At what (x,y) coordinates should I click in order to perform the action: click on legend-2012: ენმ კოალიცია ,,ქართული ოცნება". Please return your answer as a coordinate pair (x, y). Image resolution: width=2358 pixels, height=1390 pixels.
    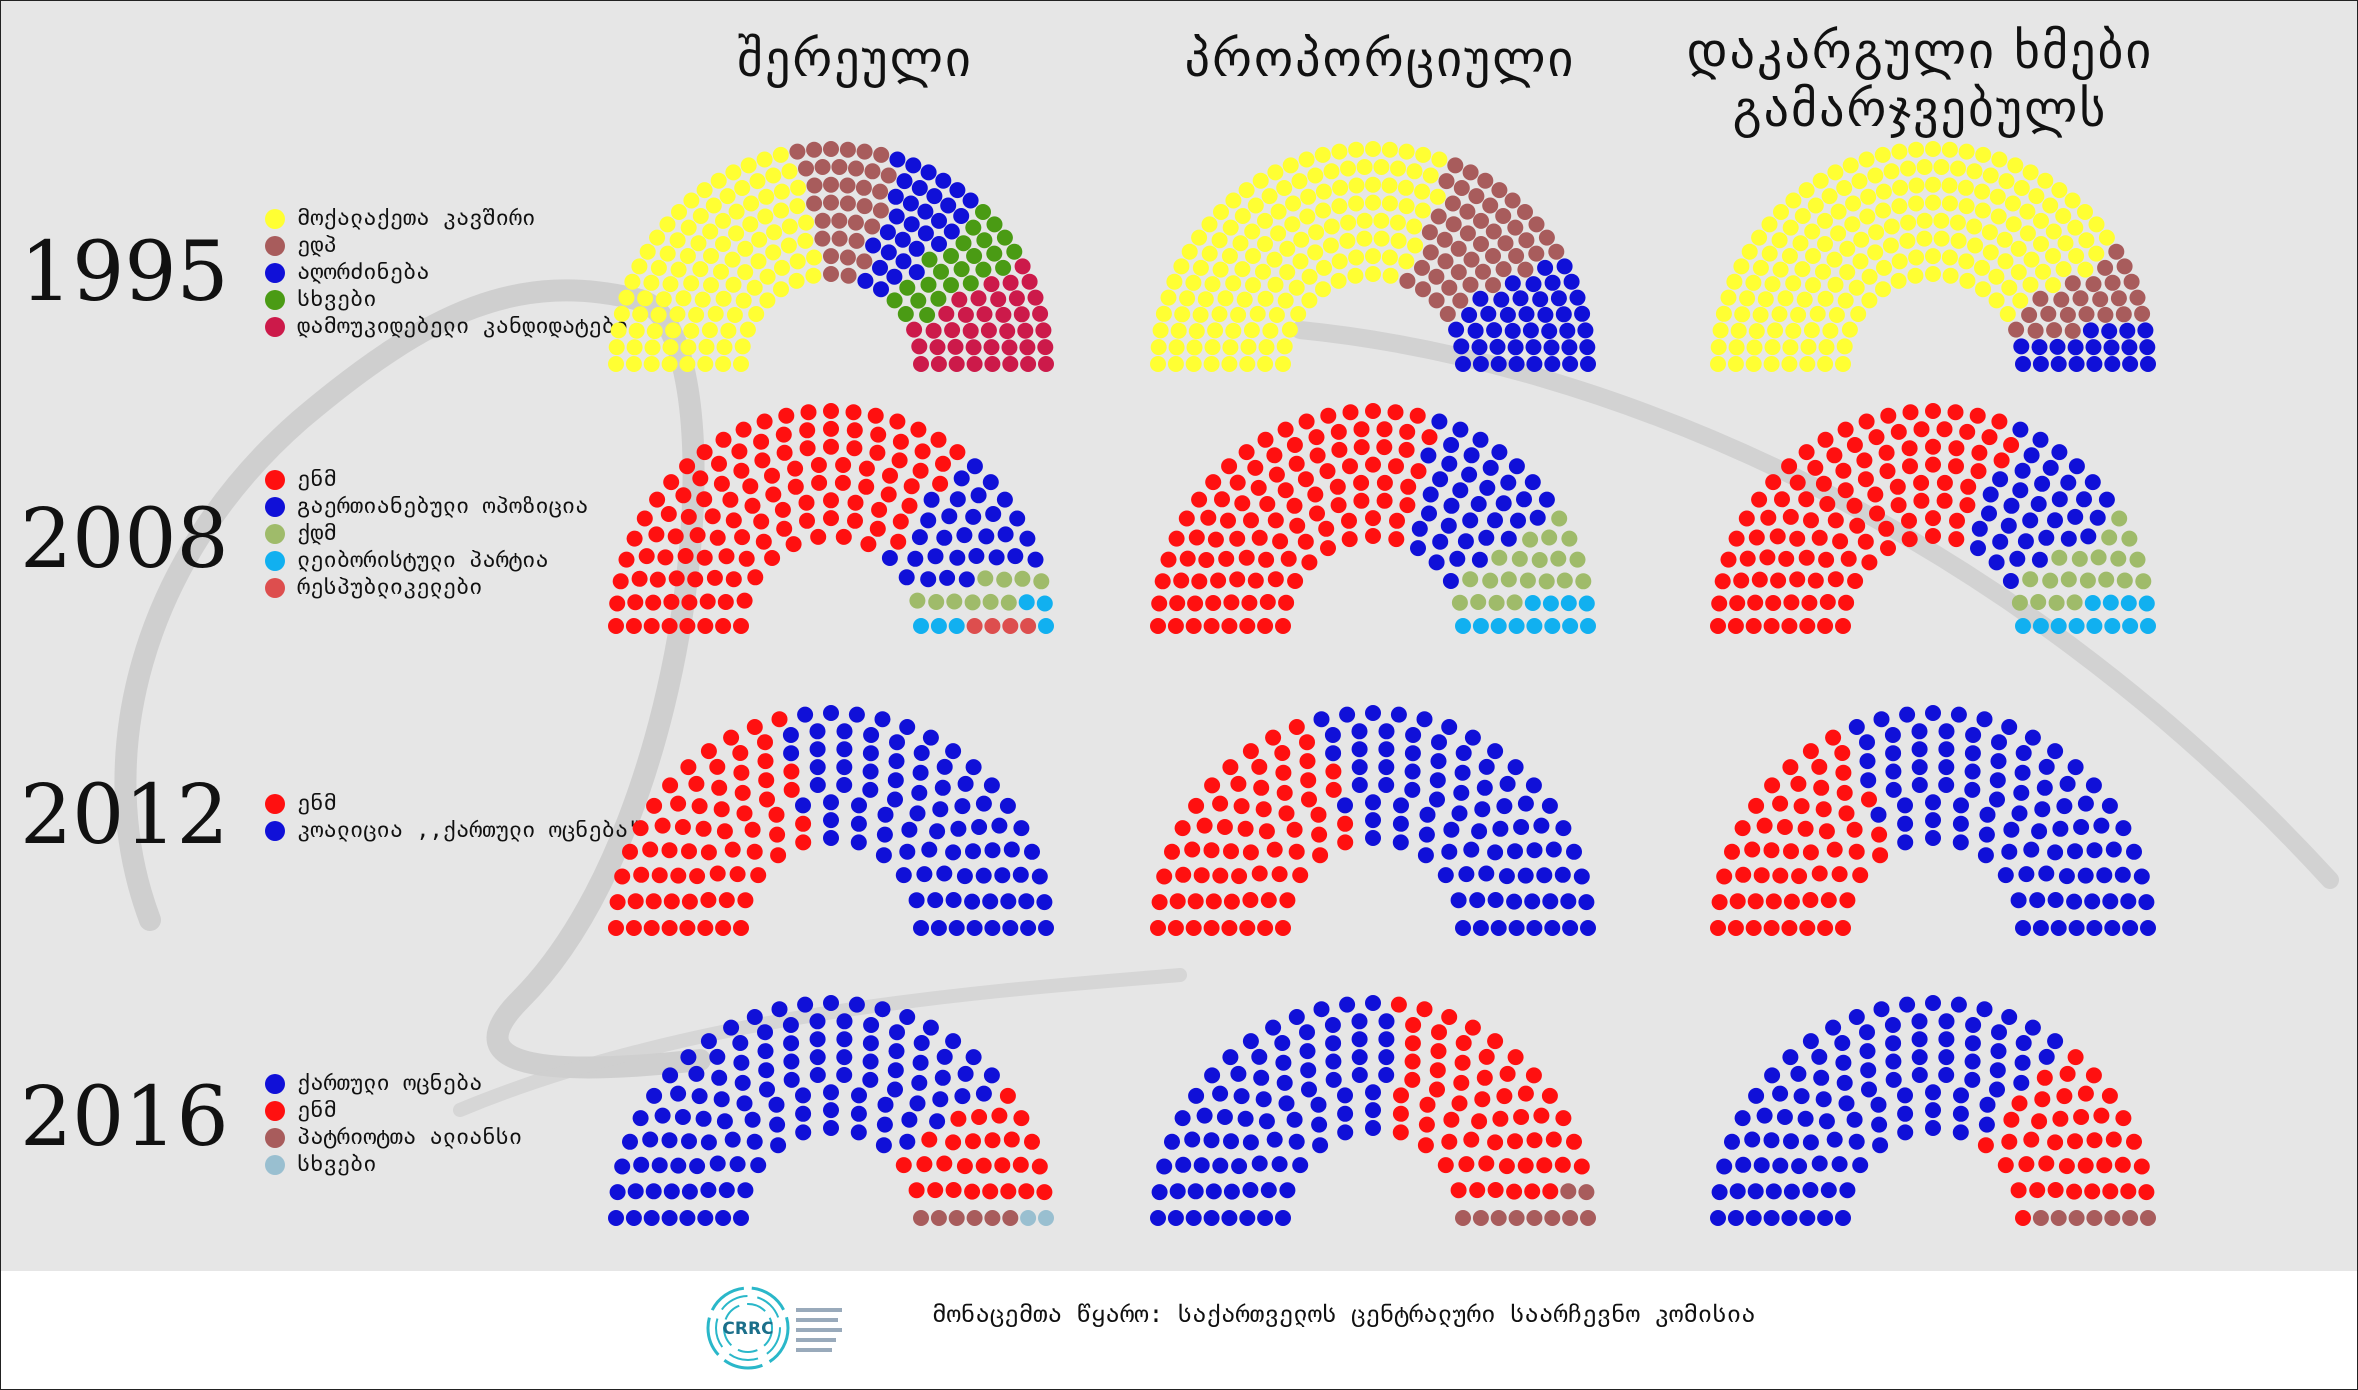
    Looking at the image, I should click on (453, 817).